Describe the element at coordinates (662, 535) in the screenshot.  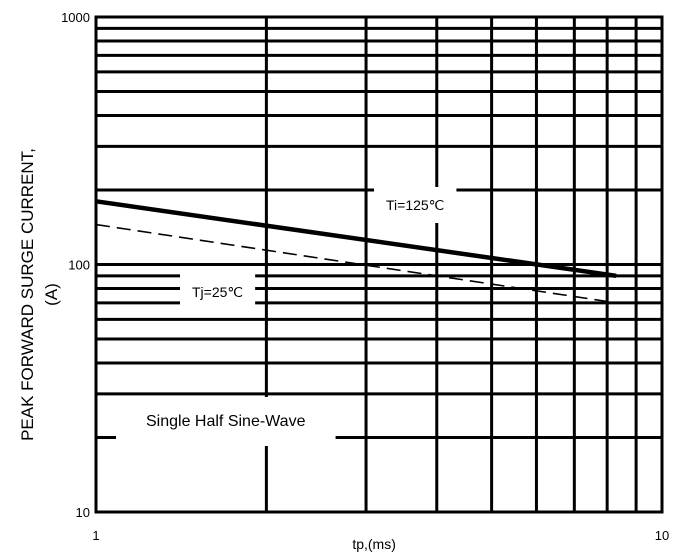
I see `x-tick-label: 10` at that location.